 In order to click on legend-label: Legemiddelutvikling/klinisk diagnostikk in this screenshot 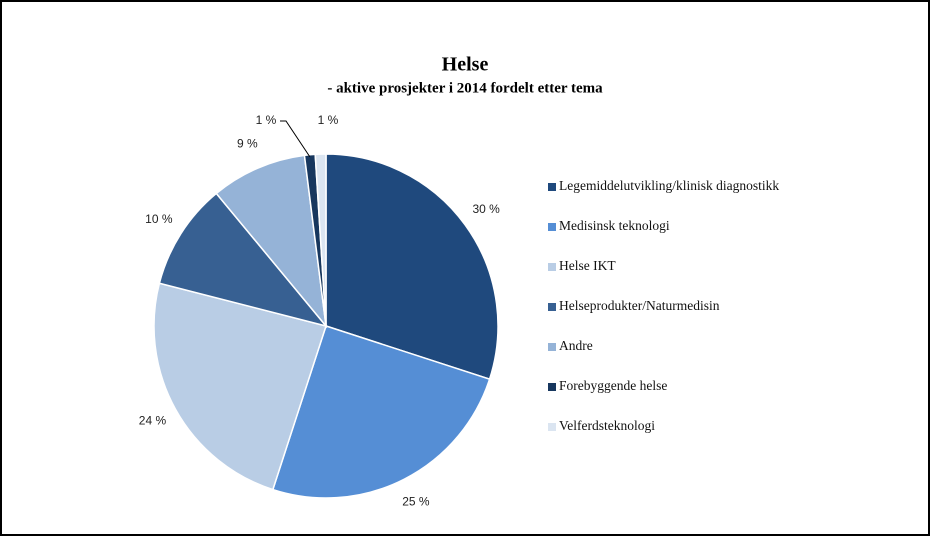, I will do `click(669, 185)`.